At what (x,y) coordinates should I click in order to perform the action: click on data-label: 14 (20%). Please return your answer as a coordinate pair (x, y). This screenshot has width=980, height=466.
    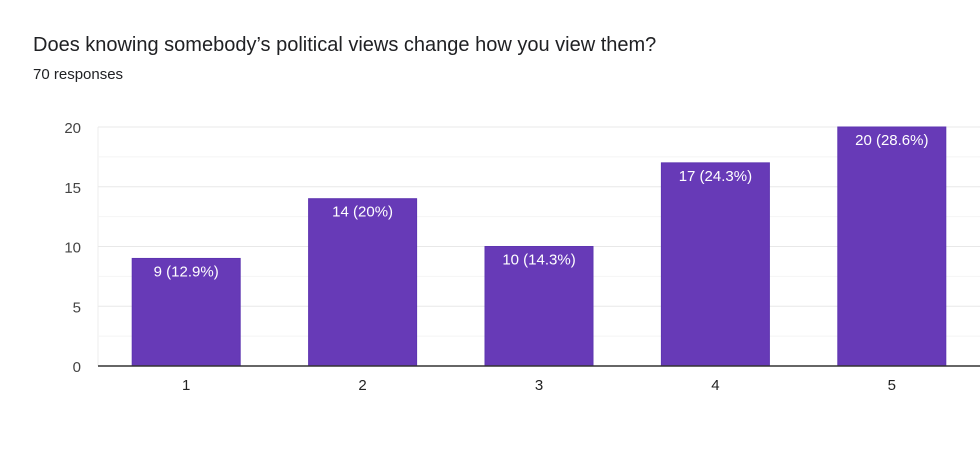
    Looking at the image, I should click on (362, 212).